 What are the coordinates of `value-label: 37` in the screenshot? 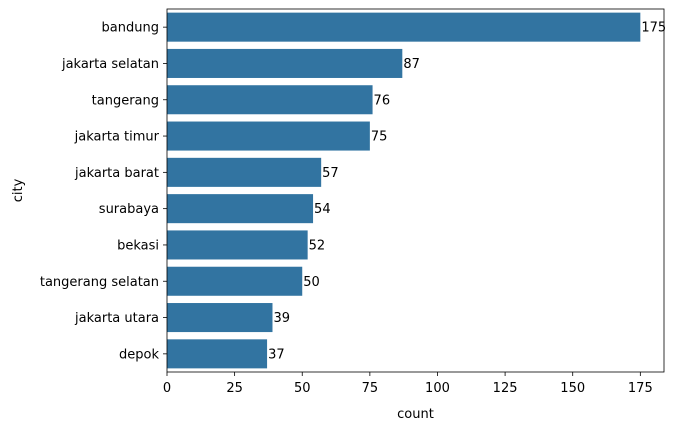 It's located at (276, 354).